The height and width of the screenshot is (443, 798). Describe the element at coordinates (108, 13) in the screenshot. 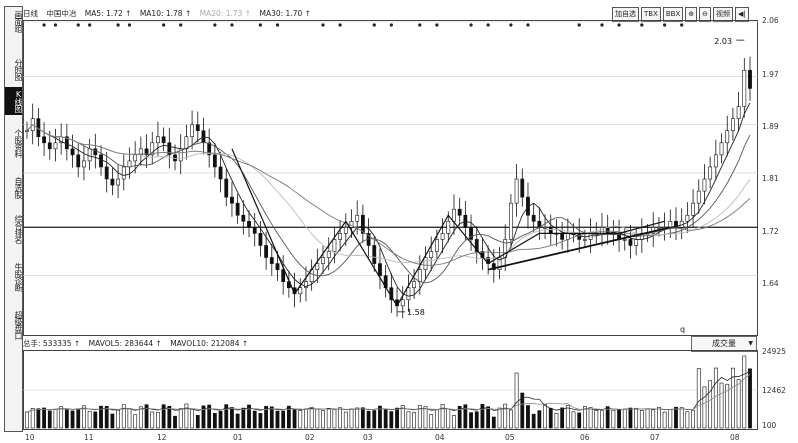

I see `ma5-value: MA5: 1.72 ↑` at that location.